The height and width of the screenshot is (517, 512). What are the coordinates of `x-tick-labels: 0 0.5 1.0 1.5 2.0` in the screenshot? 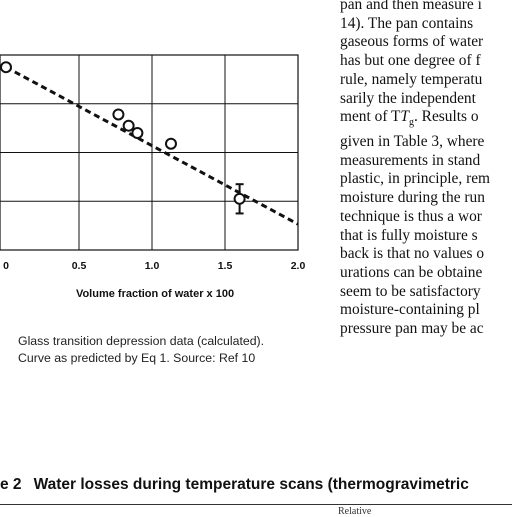 It's located at (154, 266).